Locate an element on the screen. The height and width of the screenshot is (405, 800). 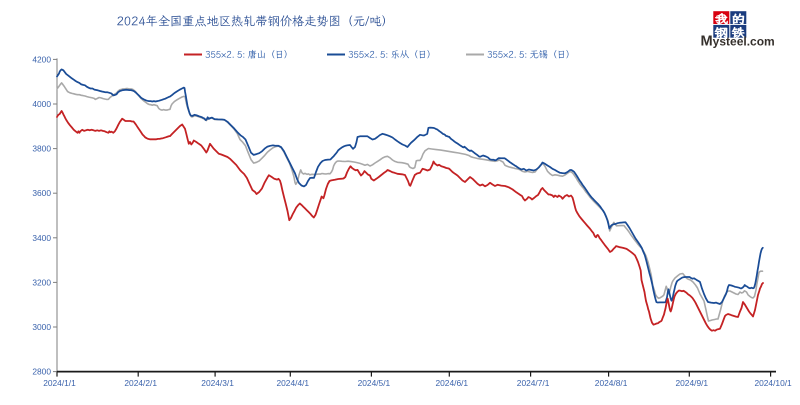
svg-text: 2024/3/1 is located at coordinates (217, 383).